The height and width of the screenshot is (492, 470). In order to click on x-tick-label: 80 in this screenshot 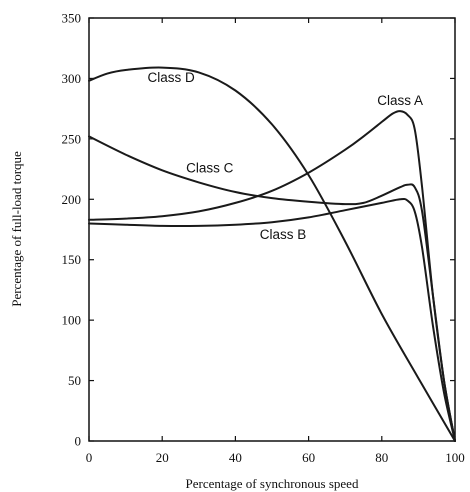, I will do `click(381, 457)`.